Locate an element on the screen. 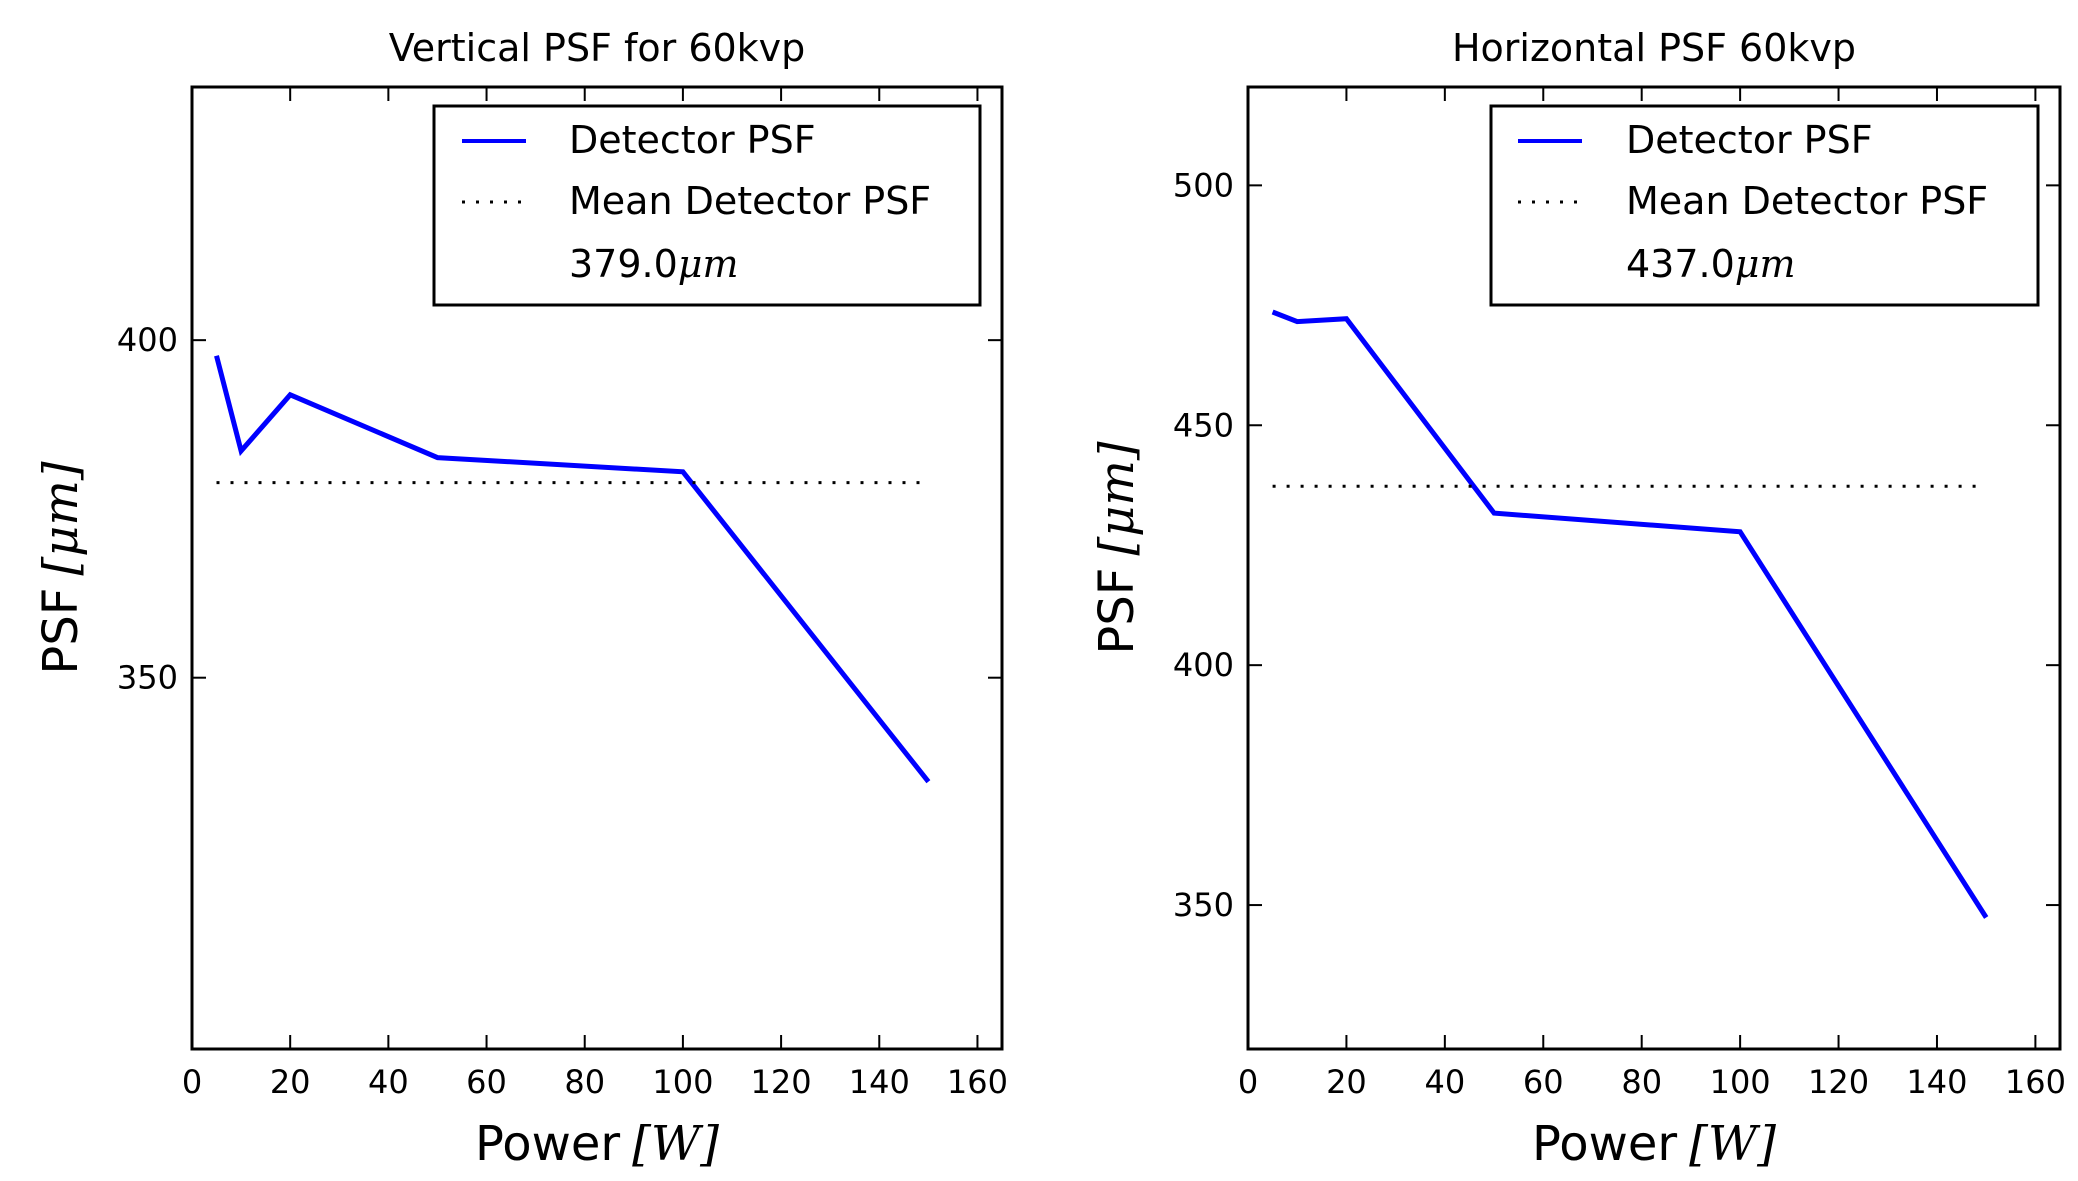  legend-note: 437.0μm is located at coordinates (1711, 264).